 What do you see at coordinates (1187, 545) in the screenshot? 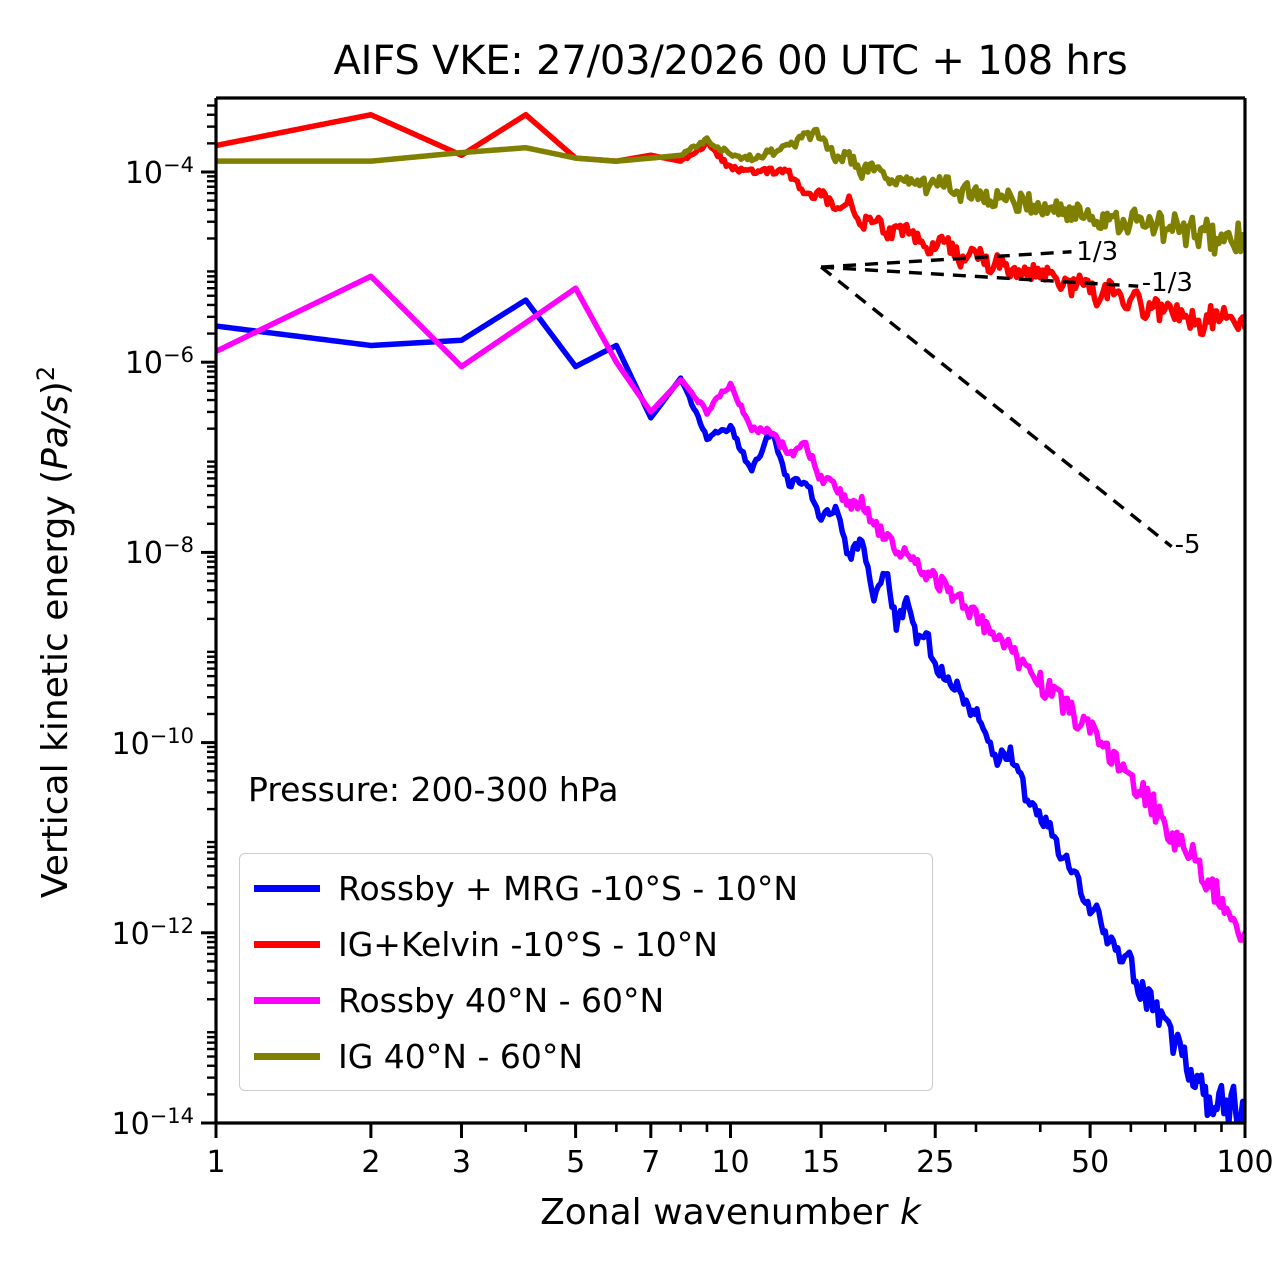
I see `slope-label-minus-five: -5` at bounding box center [1187, 545].